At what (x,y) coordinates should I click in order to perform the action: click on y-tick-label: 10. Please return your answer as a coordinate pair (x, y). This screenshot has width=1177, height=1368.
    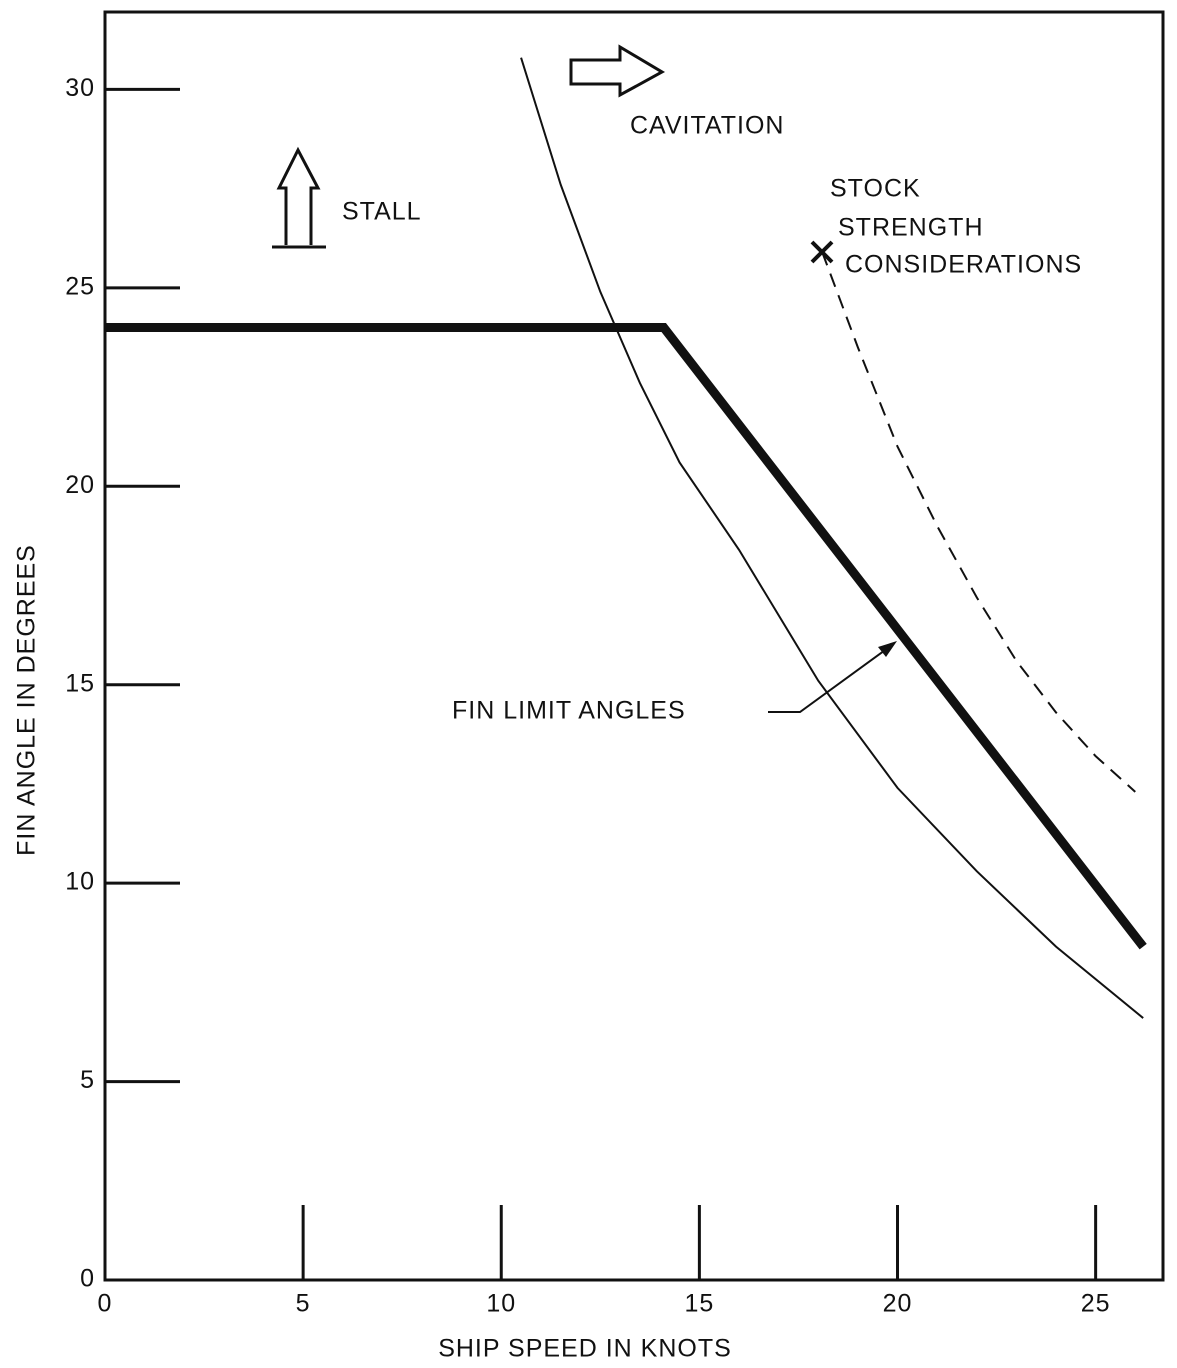
    Looking at the image, I should click on (80, 882).